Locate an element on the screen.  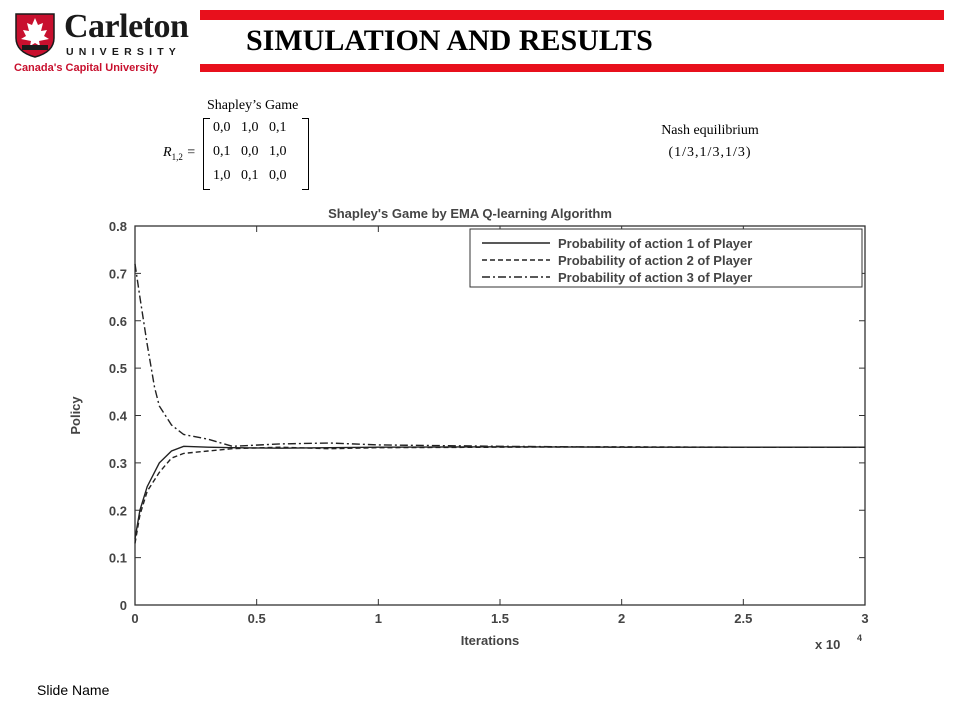
y-tick-label: 0.8 is located at coordinates (118, 226).